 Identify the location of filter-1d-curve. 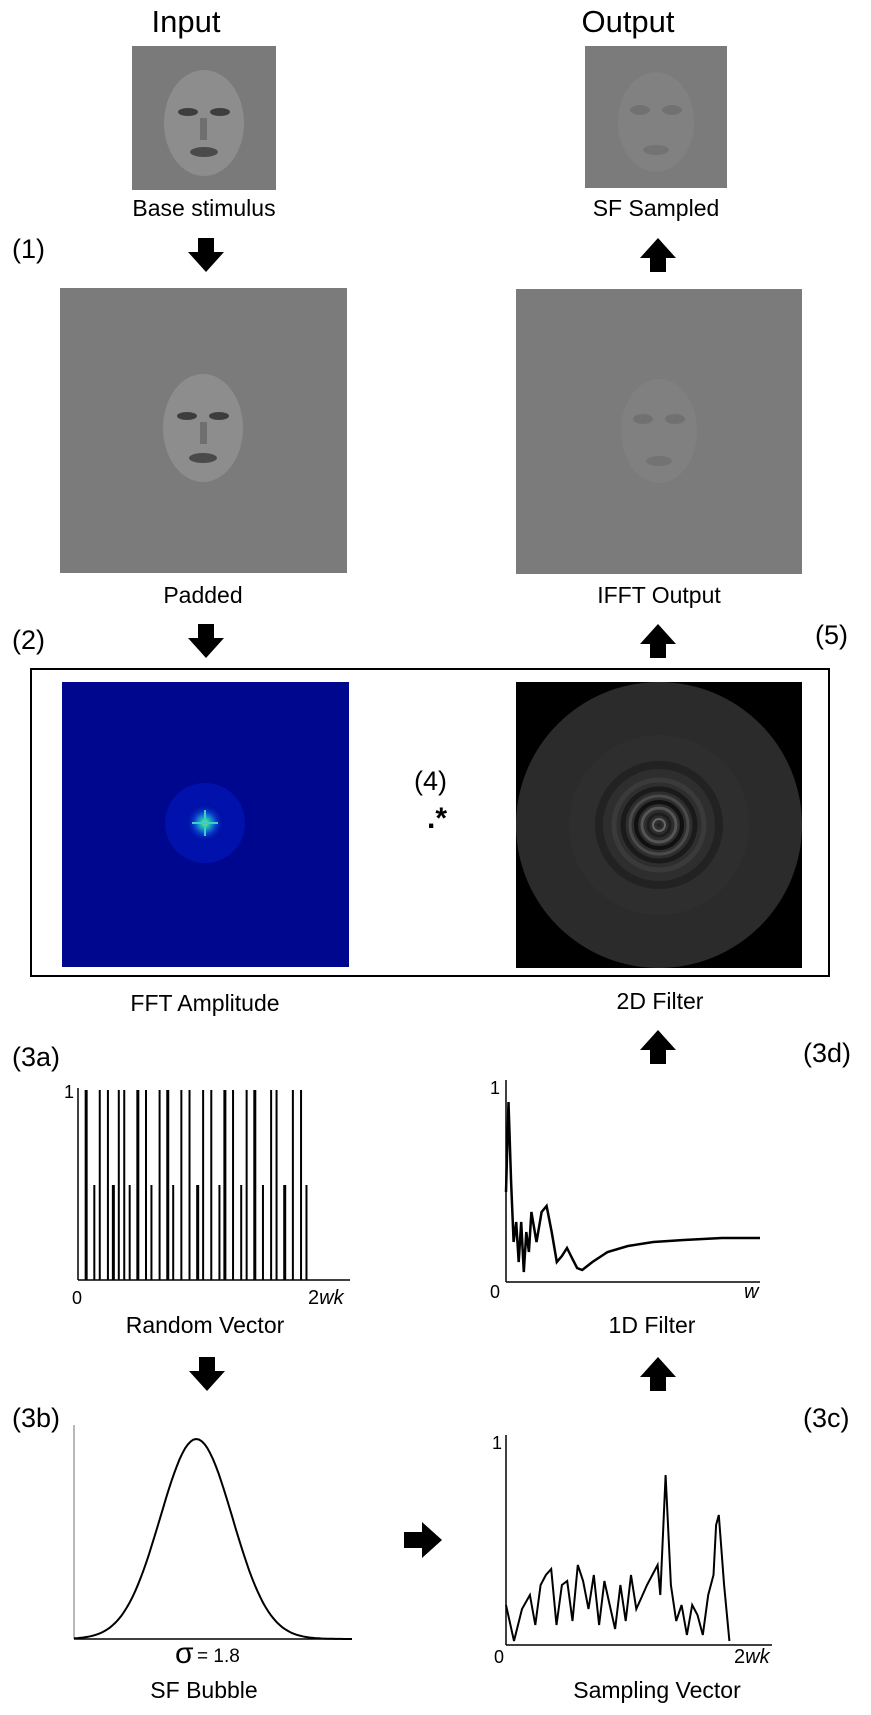
(632, 1187).